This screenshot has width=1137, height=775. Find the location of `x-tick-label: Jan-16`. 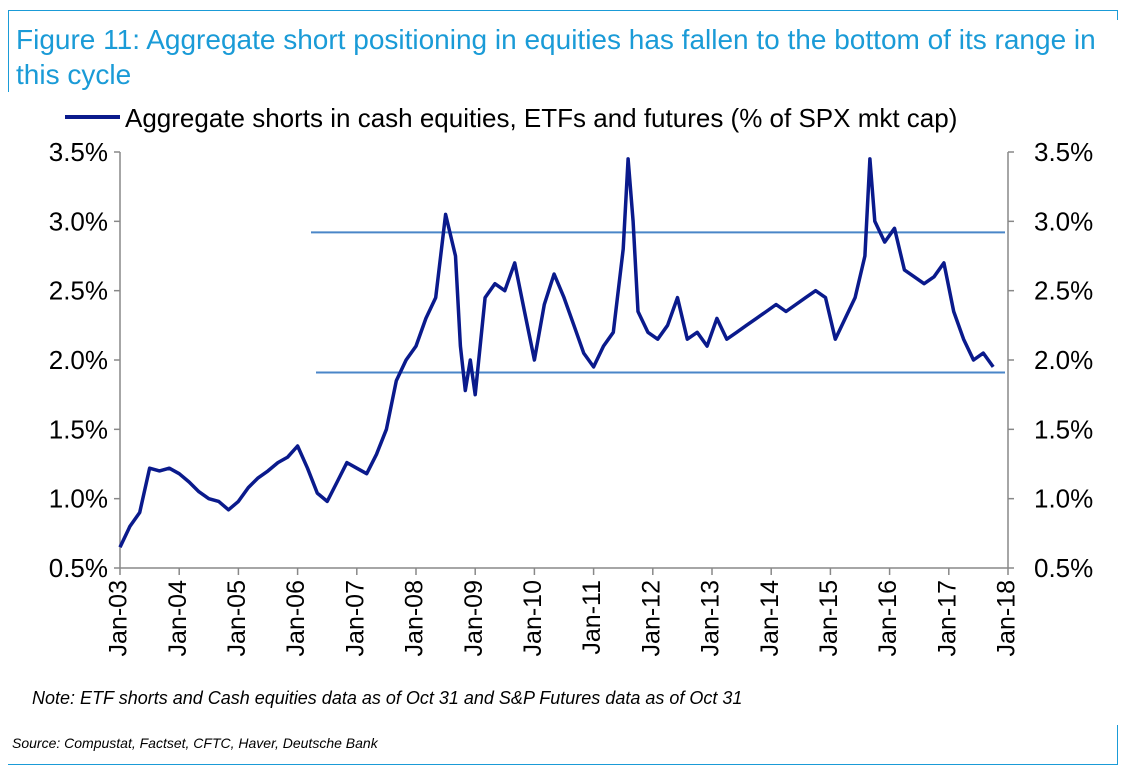

x-tick-label: Jan-16 is located at coordinates (888, 618).